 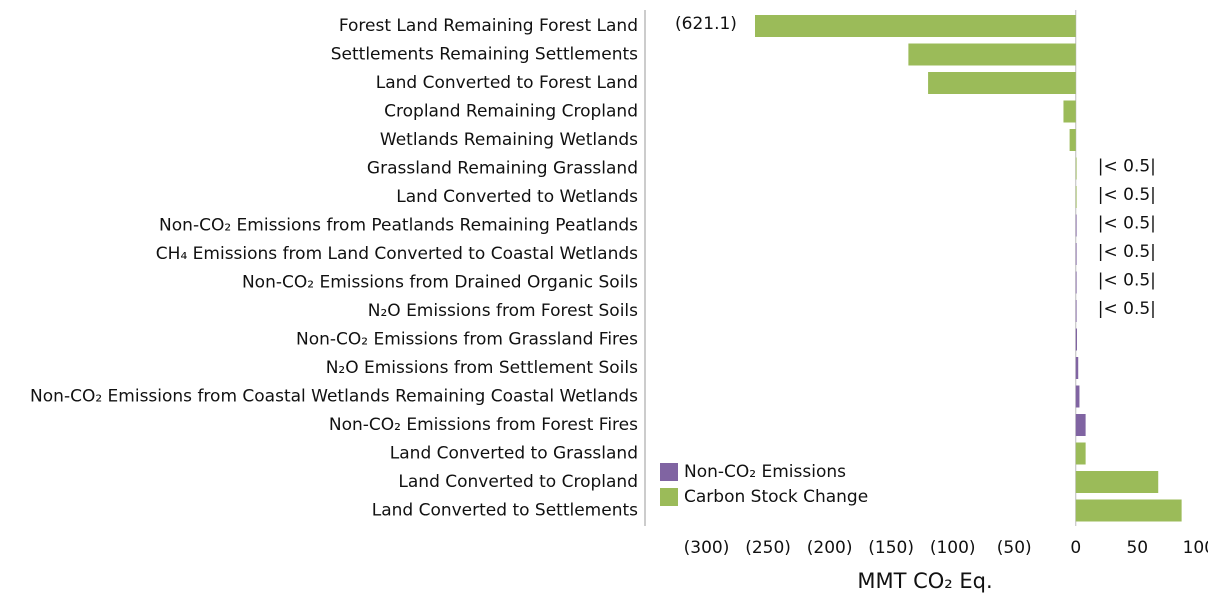 I want to click on y-tick-label: Settlements Remaining Settlements, so click(x=484, y=55).